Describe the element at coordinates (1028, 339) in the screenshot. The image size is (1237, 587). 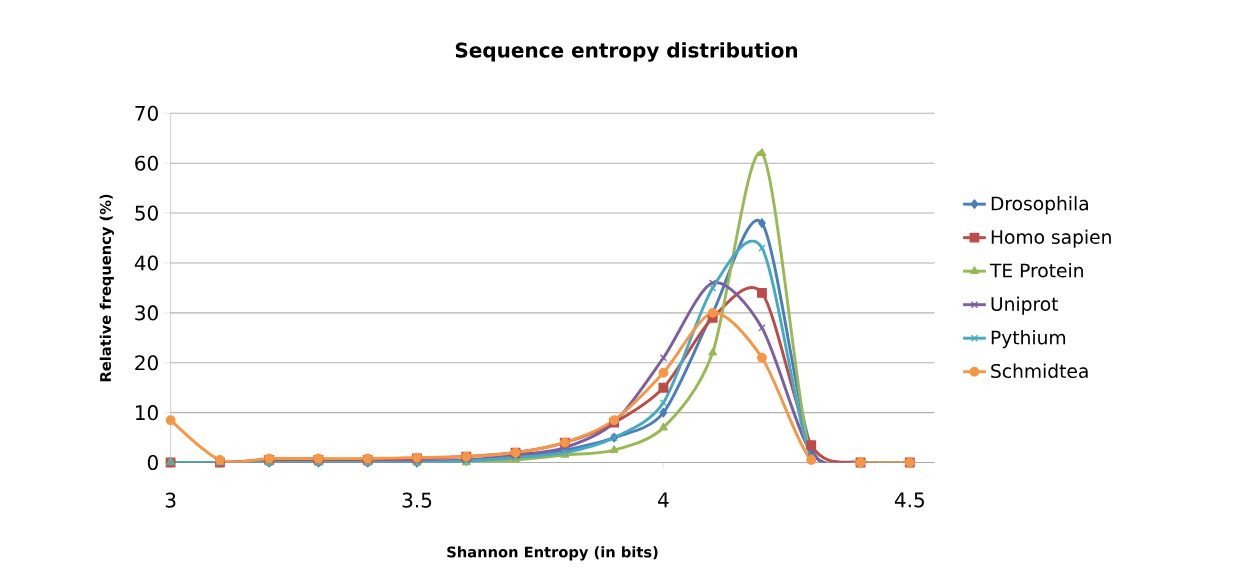
I see `legend-label: Pythium` at that location.